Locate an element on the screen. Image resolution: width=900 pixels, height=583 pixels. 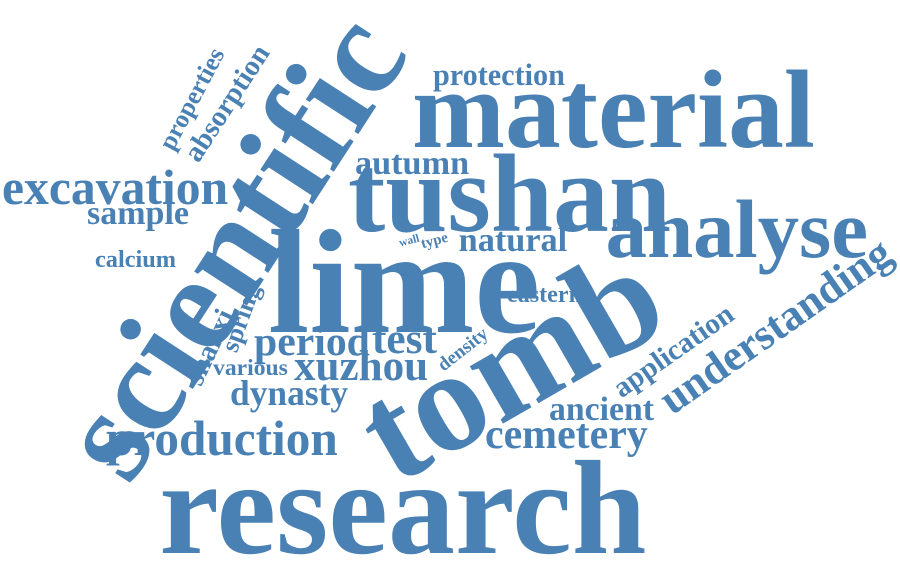
word-eastern: eastern is located at coordinates (544, 294).